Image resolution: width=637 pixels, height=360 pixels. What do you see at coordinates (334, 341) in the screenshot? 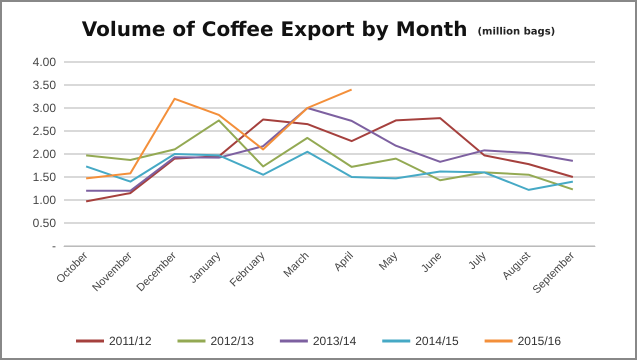
I see `legend-label: 2013/14` at bounding box center [334, 341].